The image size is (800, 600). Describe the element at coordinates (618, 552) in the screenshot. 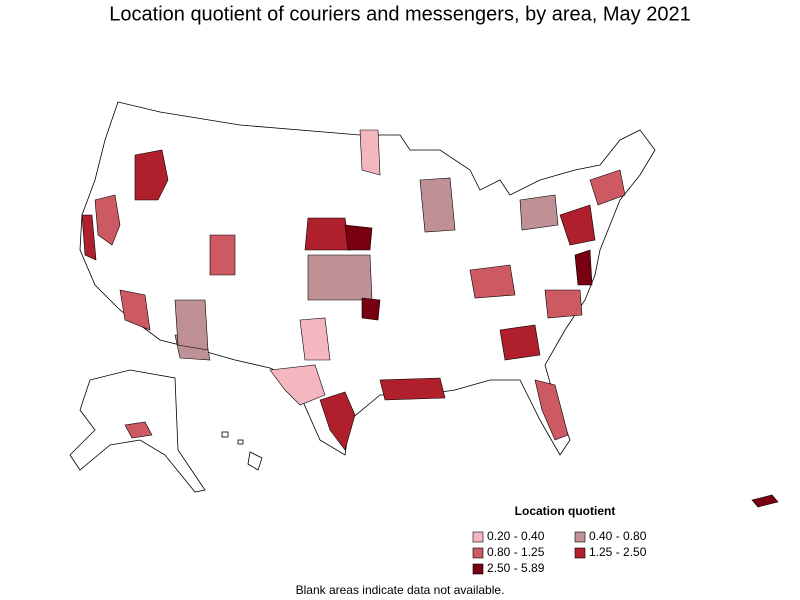

I see `legend-label: 1.25 - 2.50` at that location.